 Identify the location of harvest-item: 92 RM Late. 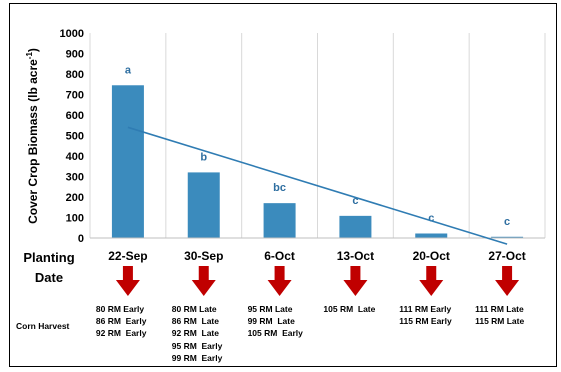
(195, 333).